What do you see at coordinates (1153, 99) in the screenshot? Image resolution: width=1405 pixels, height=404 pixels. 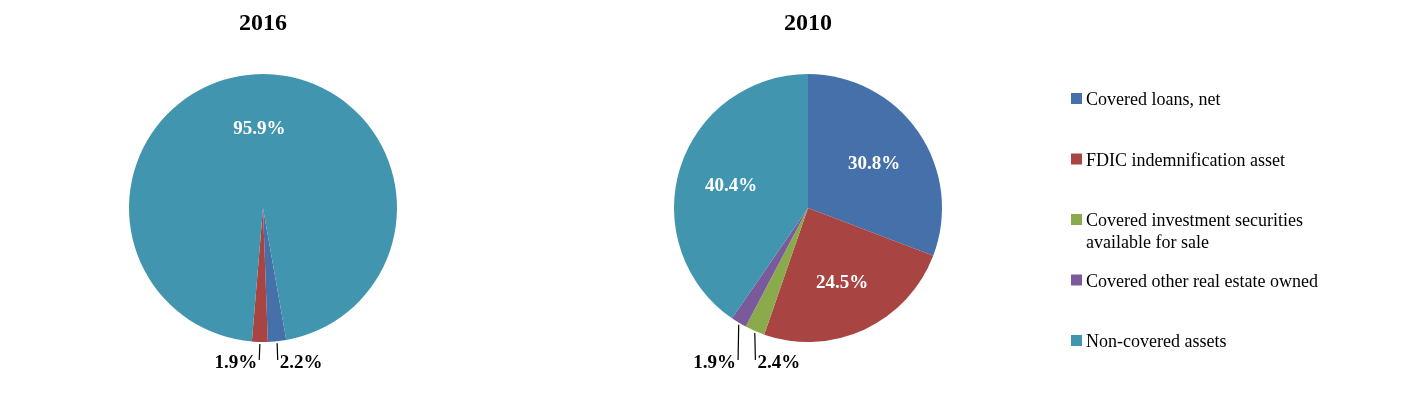 I see `legend-label: Covered loans, net` at bounding box center [1153, 99].